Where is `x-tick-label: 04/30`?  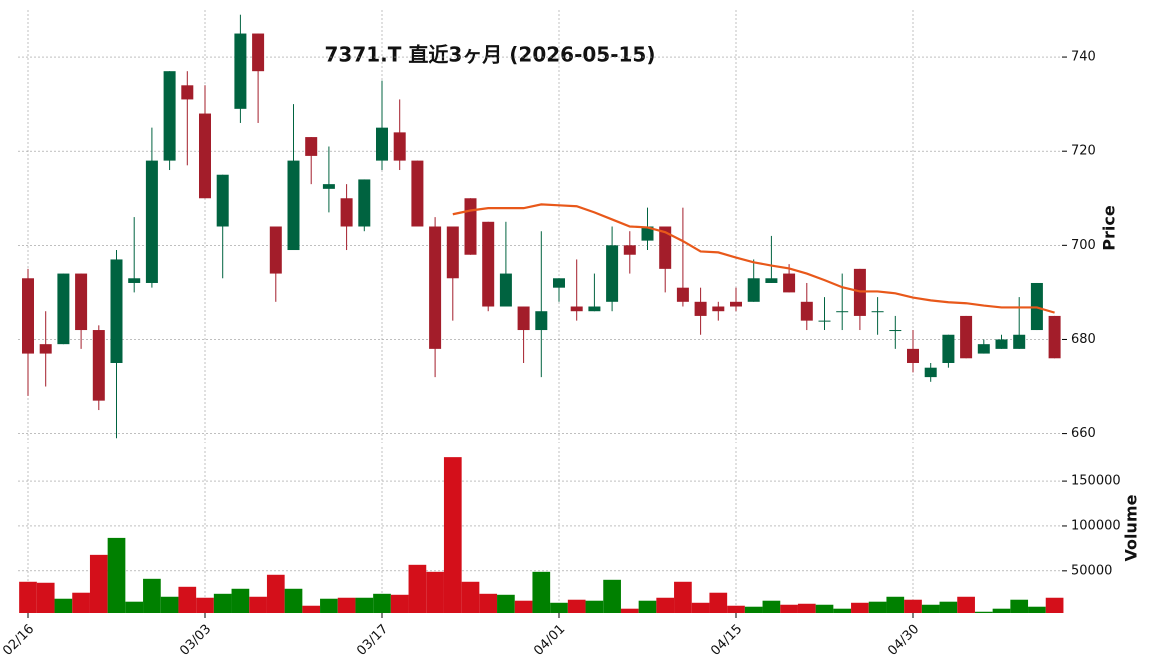
x-tick-label: 04/30 is located at coordinates (903, 640).